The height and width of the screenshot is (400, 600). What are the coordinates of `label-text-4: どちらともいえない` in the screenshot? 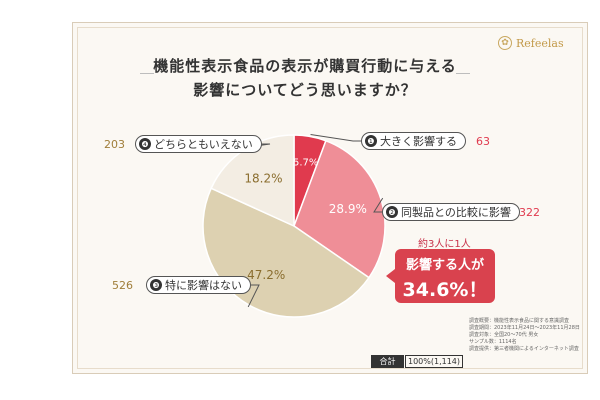 It's located at (203, 144).